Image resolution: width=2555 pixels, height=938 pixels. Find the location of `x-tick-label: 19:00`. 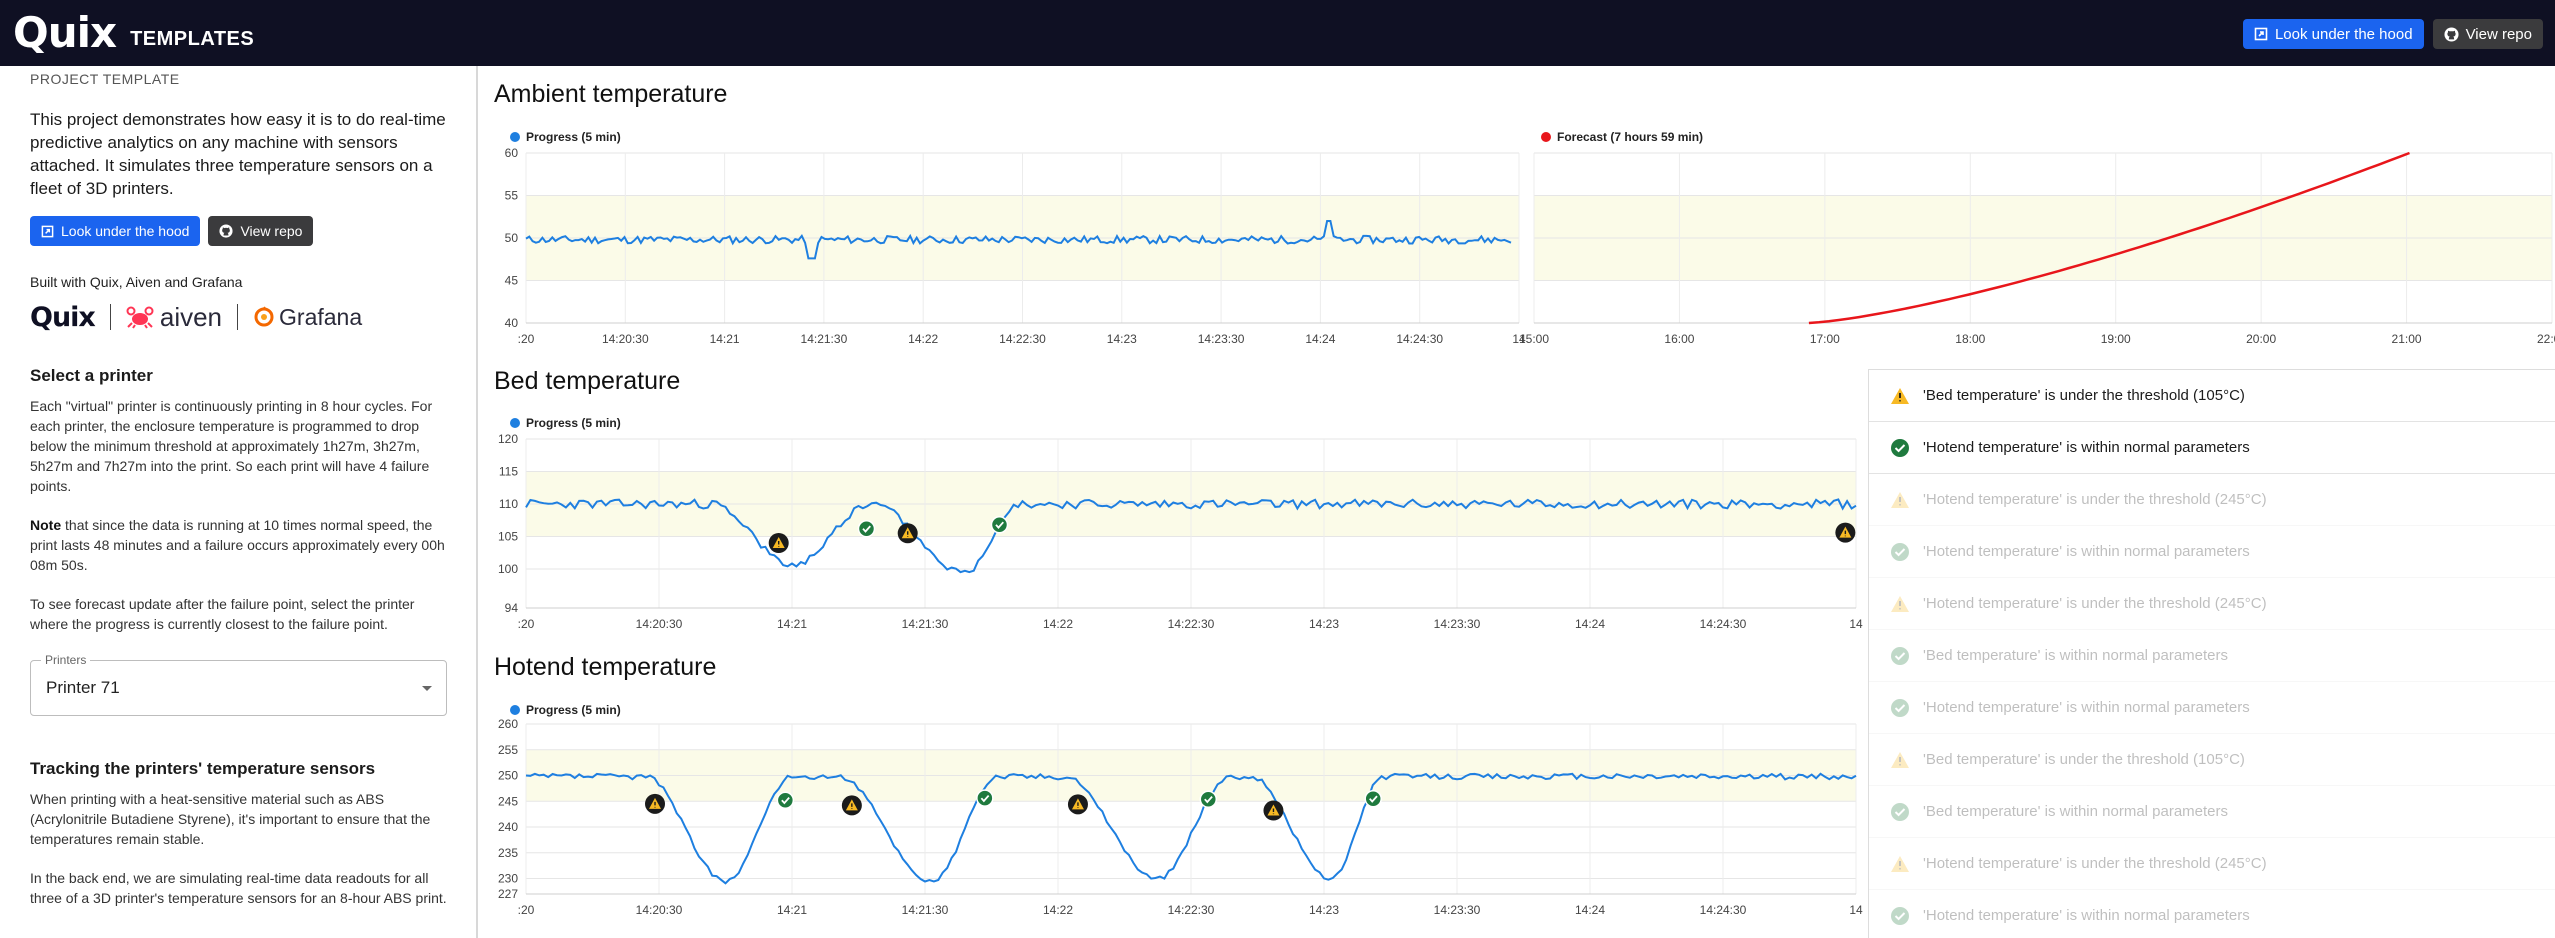

x-tick-label: 19:00 is located at coordinates (2116, 339).